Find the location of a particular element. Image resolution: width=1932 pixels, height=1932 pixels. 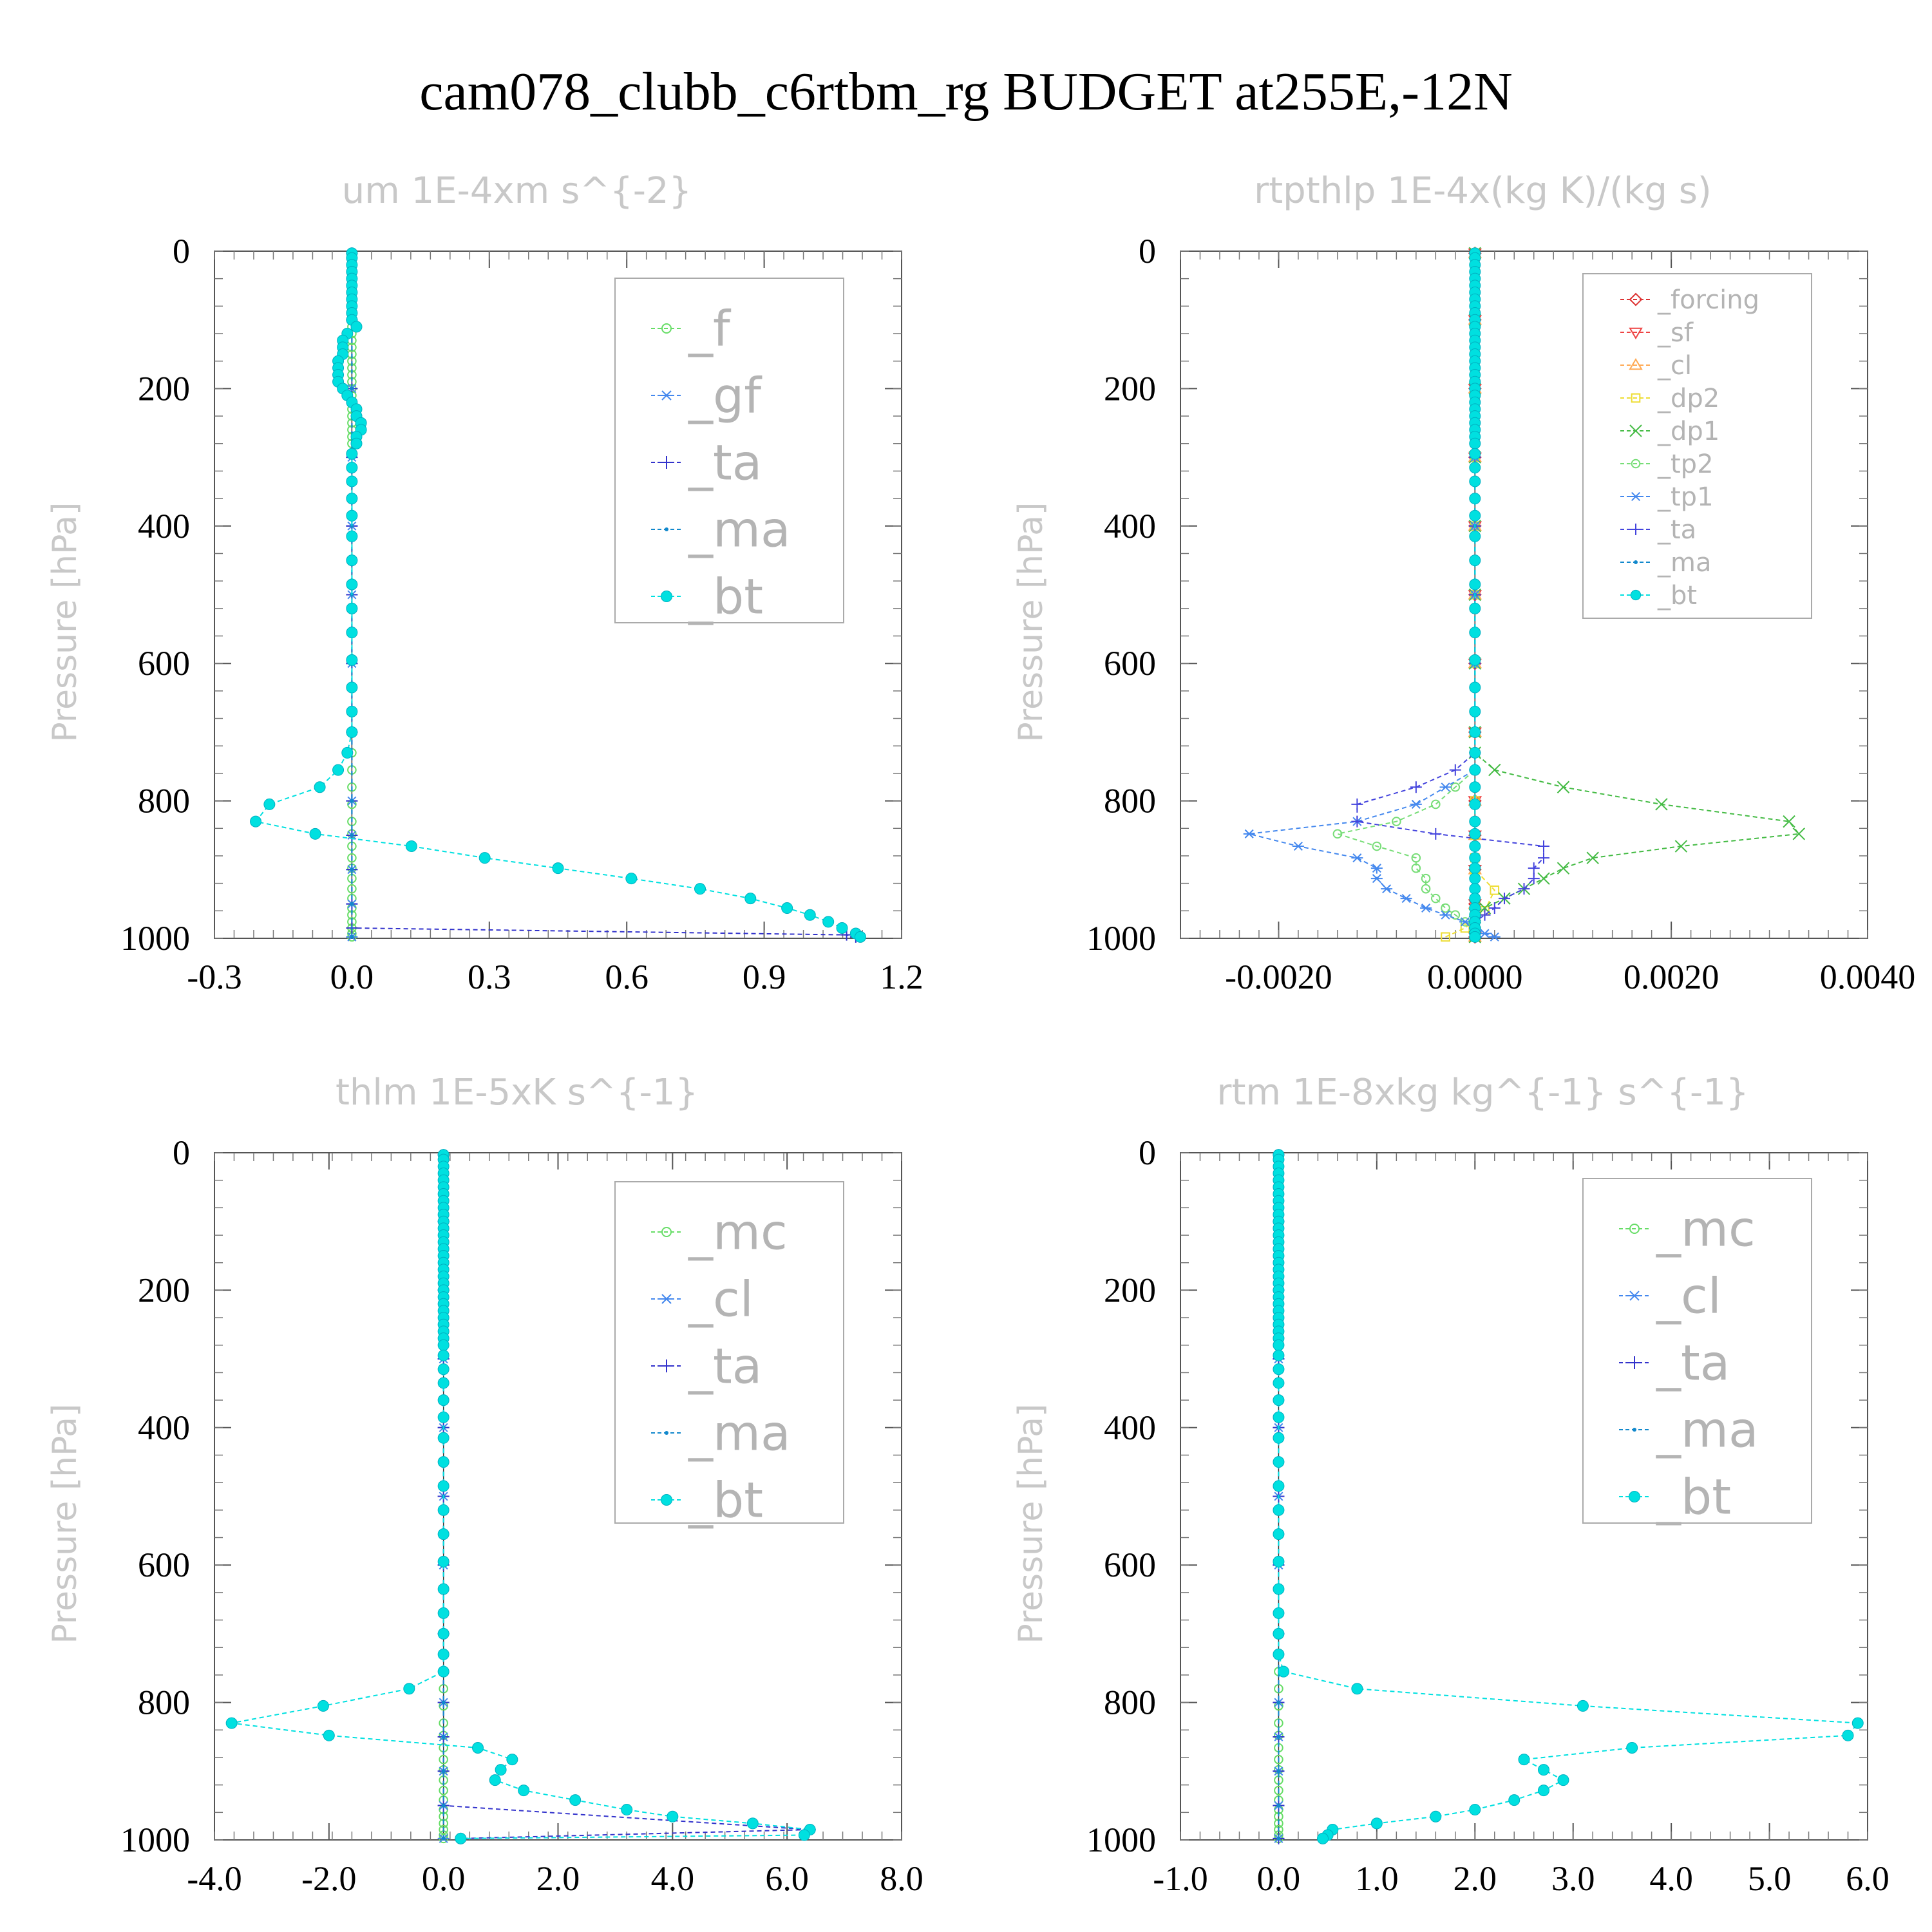

legend-label: _forcing is located at coordinates (1708, 300).